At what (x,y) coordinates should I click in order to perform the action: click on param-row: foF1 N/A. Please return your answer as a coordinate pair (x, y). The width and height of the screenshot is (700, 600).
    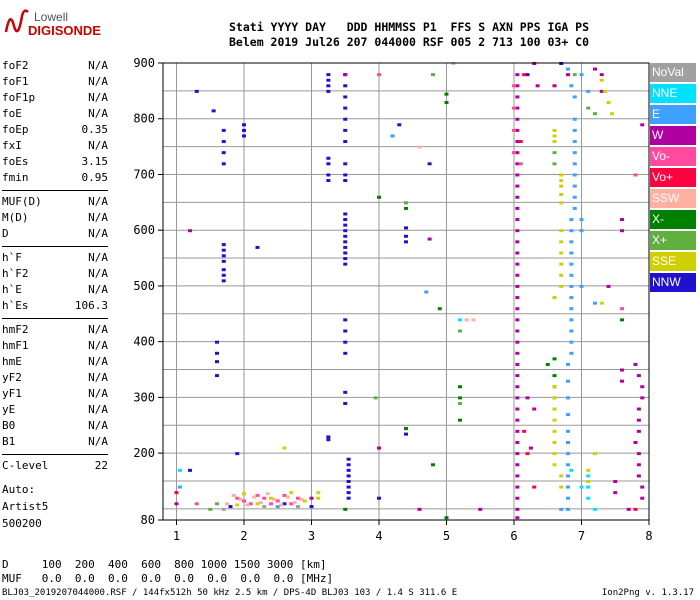
    Looking at the image, I should click on (55, 83).